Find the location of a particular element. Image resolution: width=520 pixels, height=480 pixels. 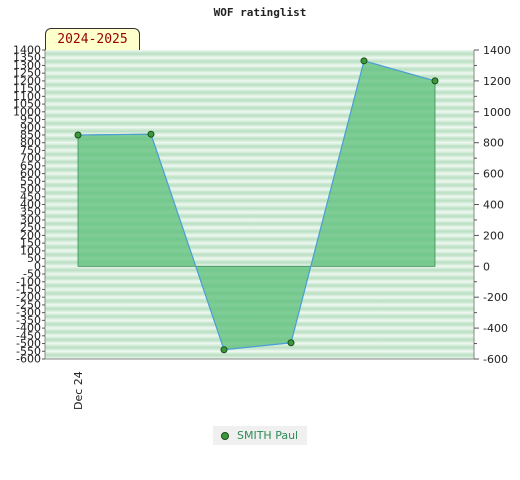

left-tick-label: 250 is located at coordinates (30, 227).